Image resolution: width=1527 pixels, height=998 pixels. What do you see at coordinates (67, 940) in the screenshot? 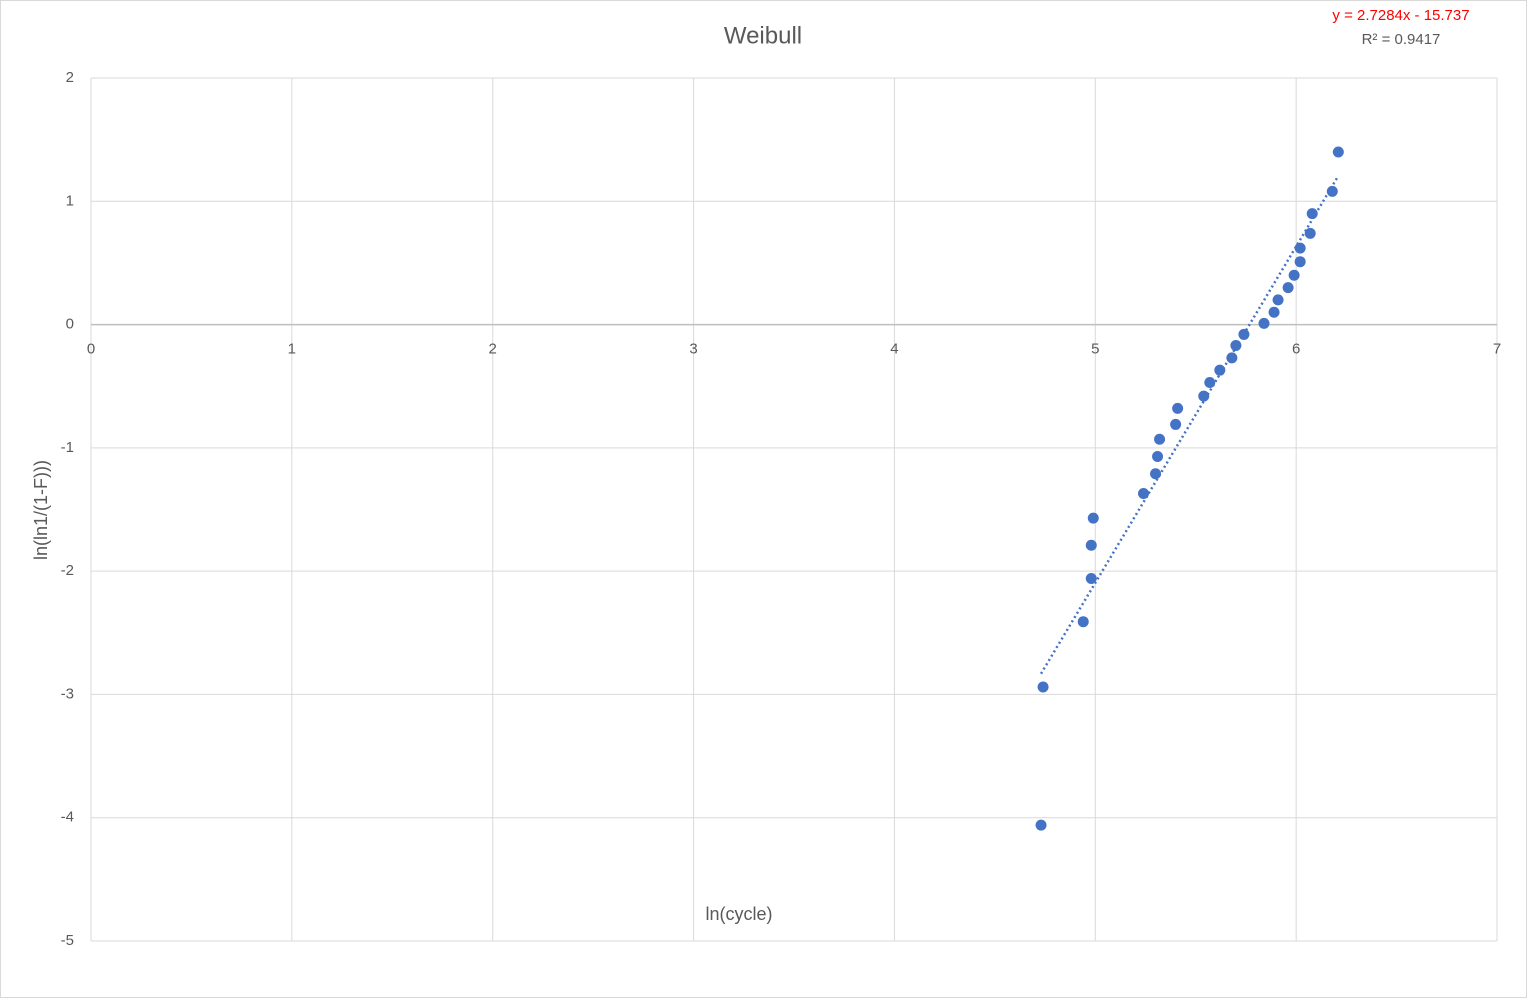
I see `y-tick-label: -5` at bounding box center [67, 940].